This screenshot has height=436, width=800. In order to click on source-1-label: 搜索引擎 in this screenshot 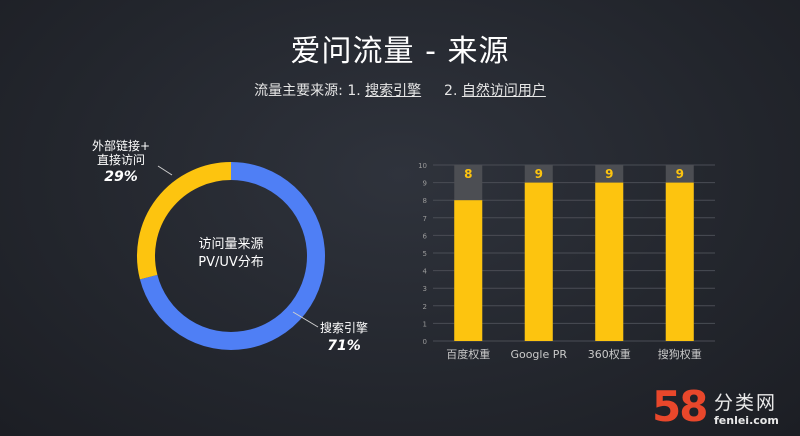, I will do `click(393, 91)`.